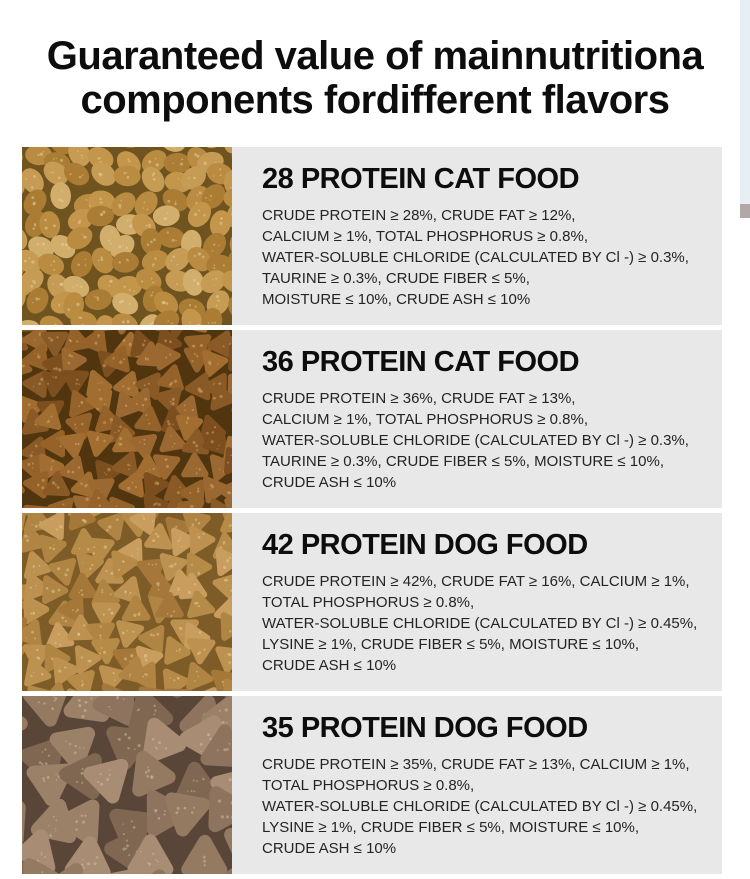 The height and width of the screenshot is (879, 750). I want to click on scrollbar-thumb, so click(745, 211).